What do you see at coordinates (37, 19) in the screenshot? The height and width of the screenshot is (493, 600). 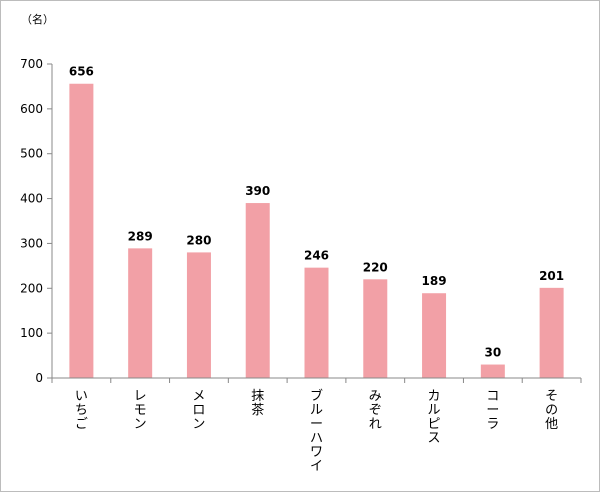 I see `y-axis-unit-label: （名）` at bounding box center [37, 19].